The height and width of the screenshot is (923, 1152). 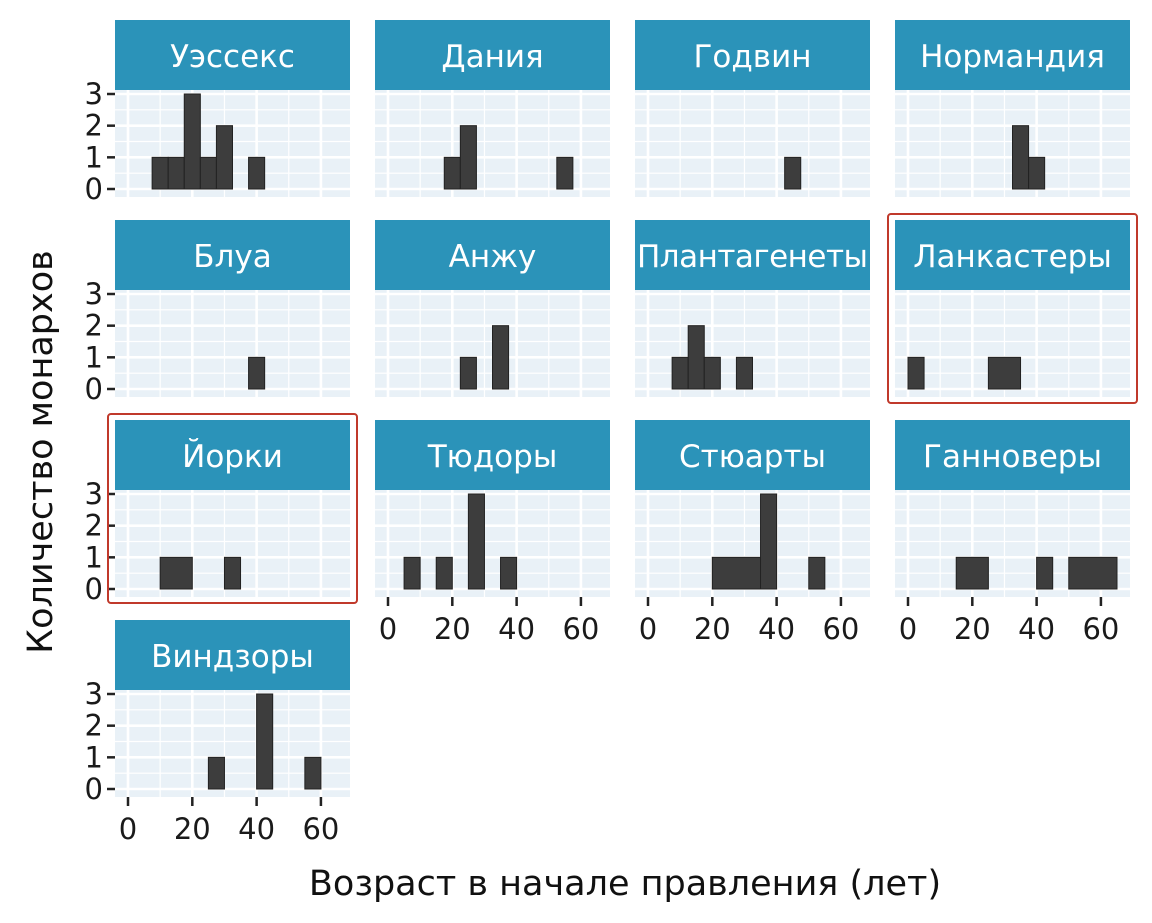 I want to click on facet-label: Нормандия, so click(x=1012, y=57).